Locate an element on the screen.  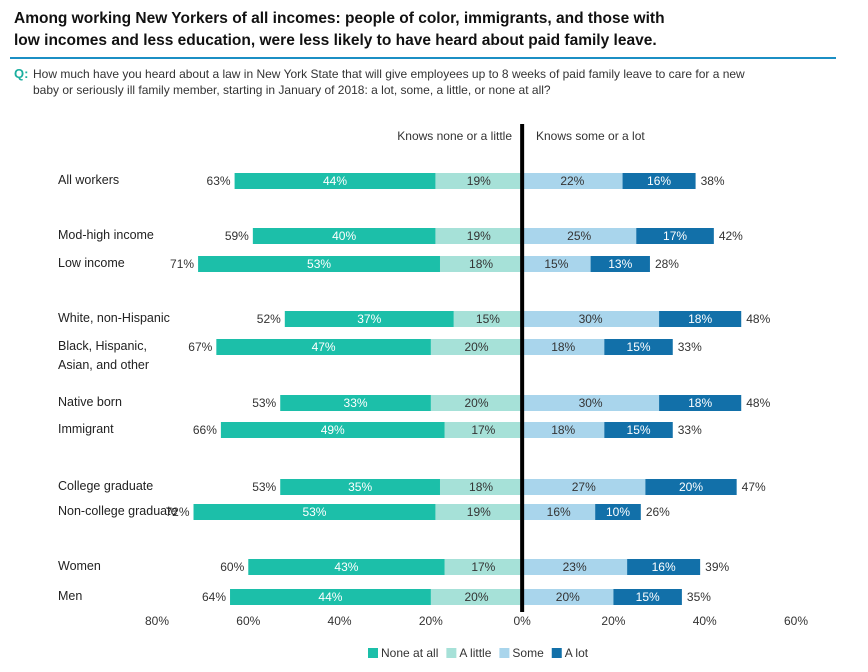
category-label: All workers is located at coordinates (89, 180).